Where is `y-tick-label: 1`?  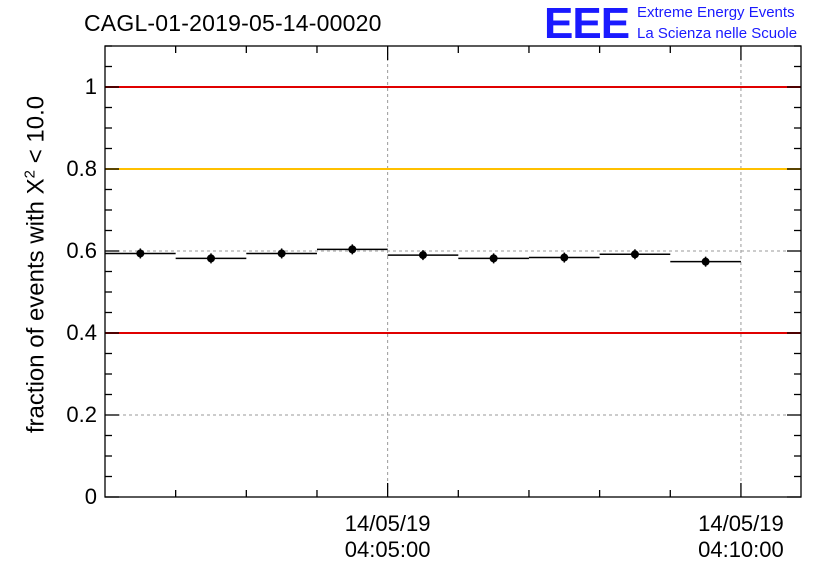
y-tick-label: 1 is located at coordinates (90, 86).